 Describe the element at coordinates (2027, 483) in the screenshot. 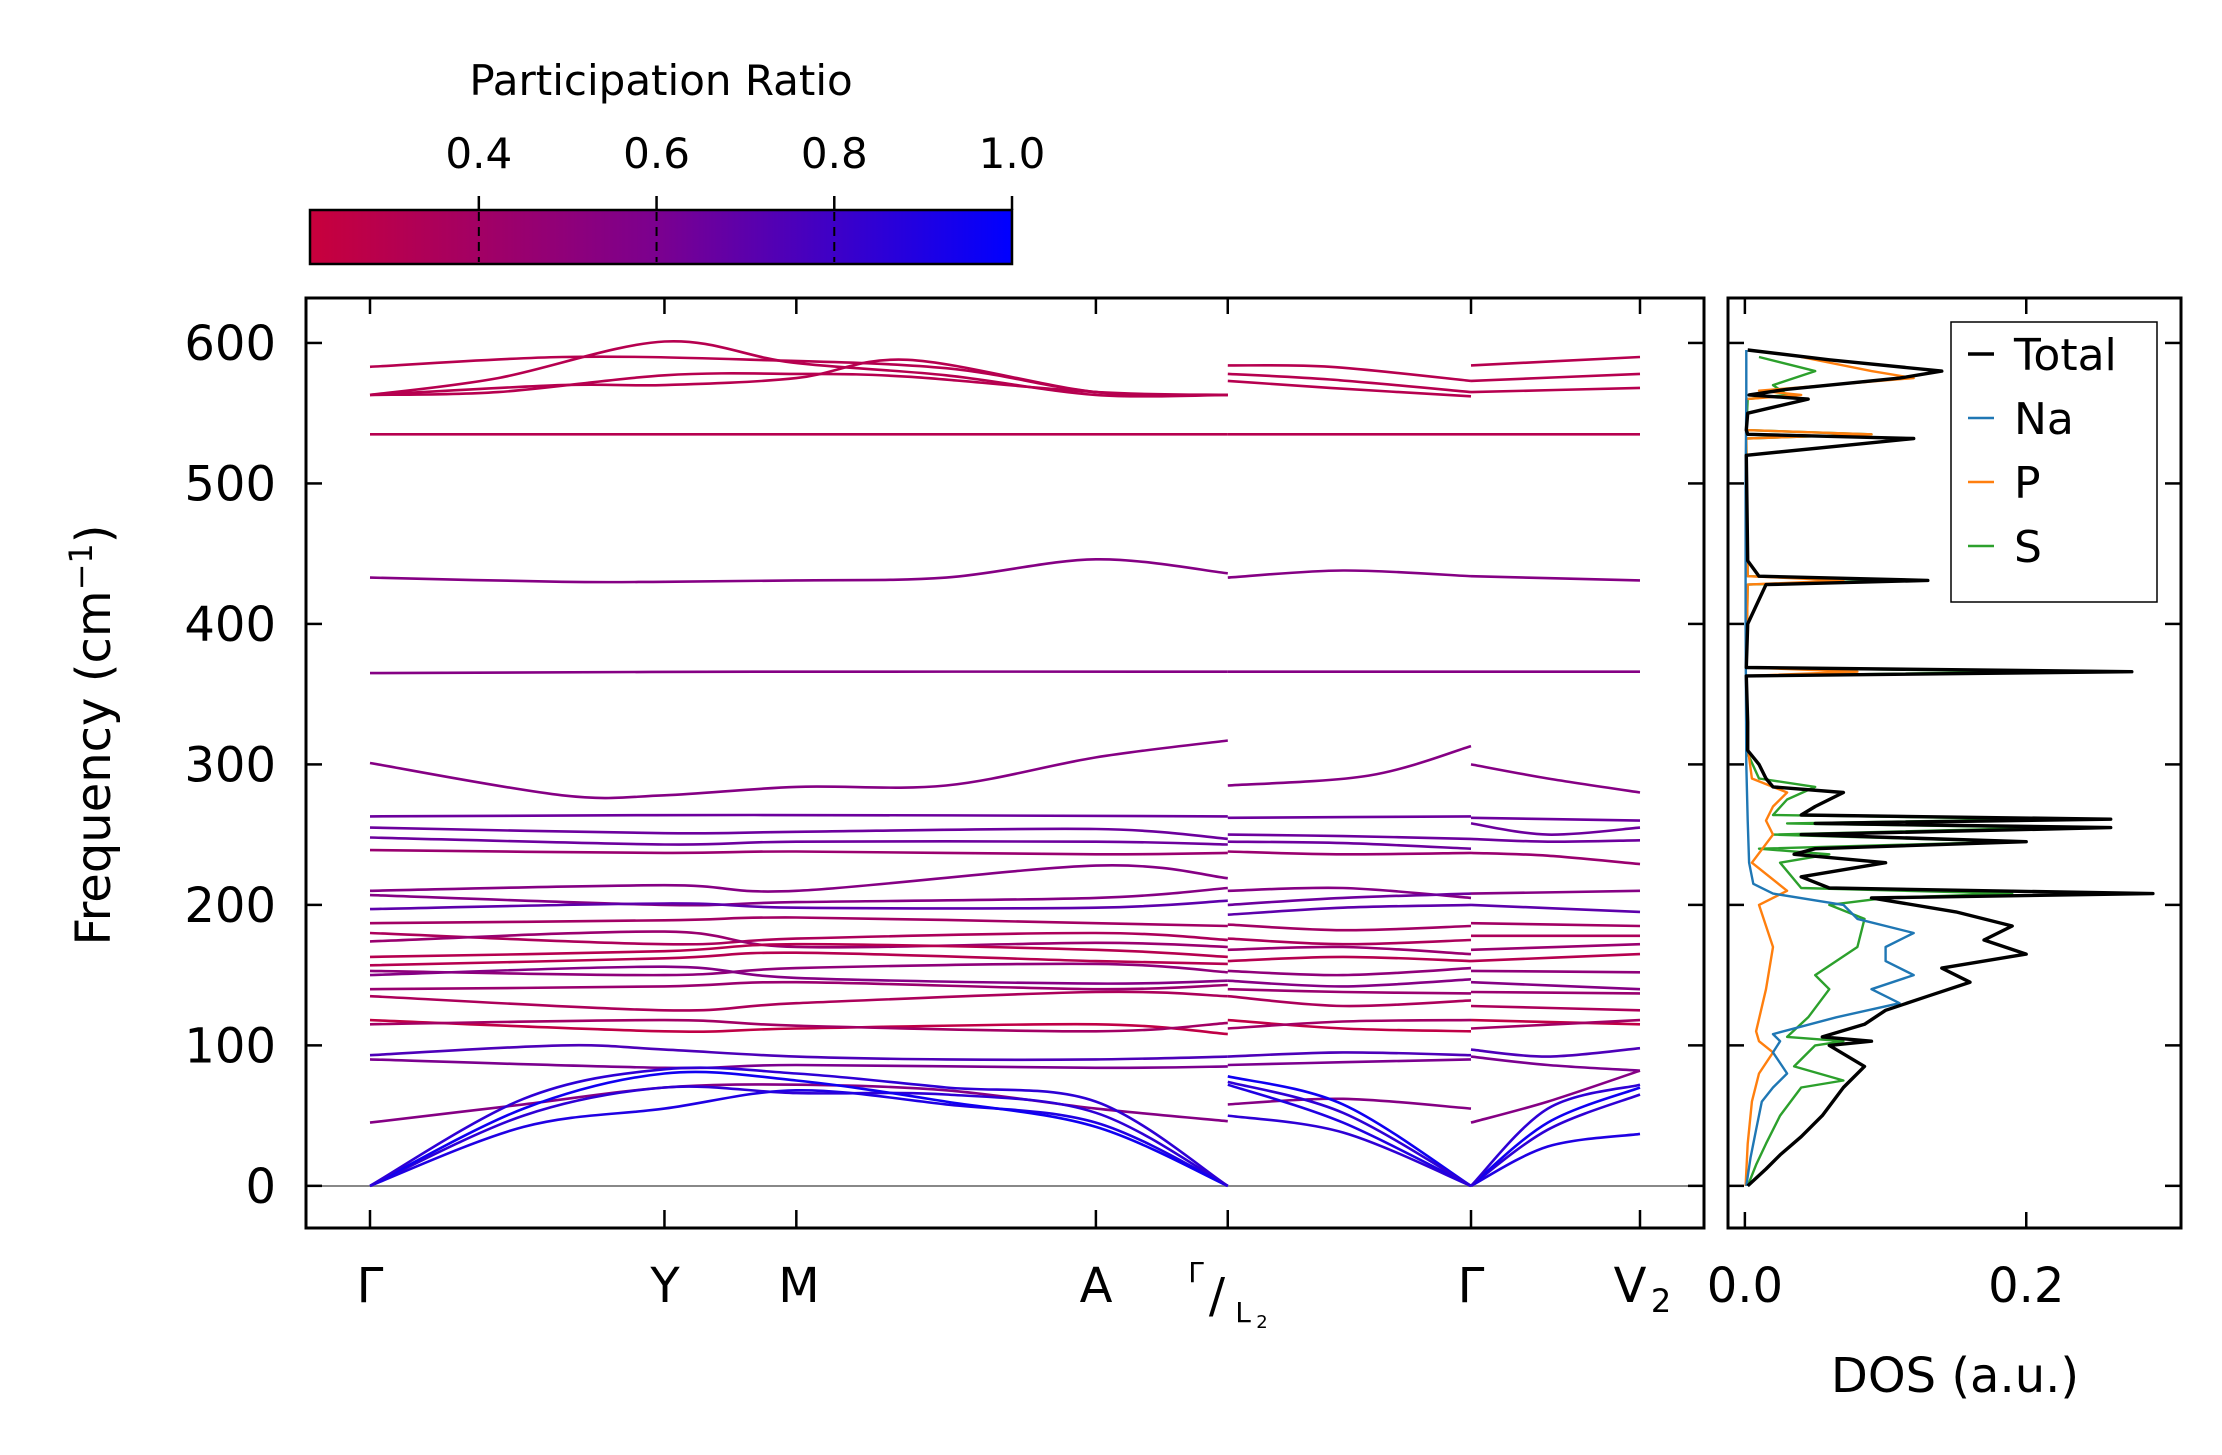

I see `legend-label-p: P` at that location.